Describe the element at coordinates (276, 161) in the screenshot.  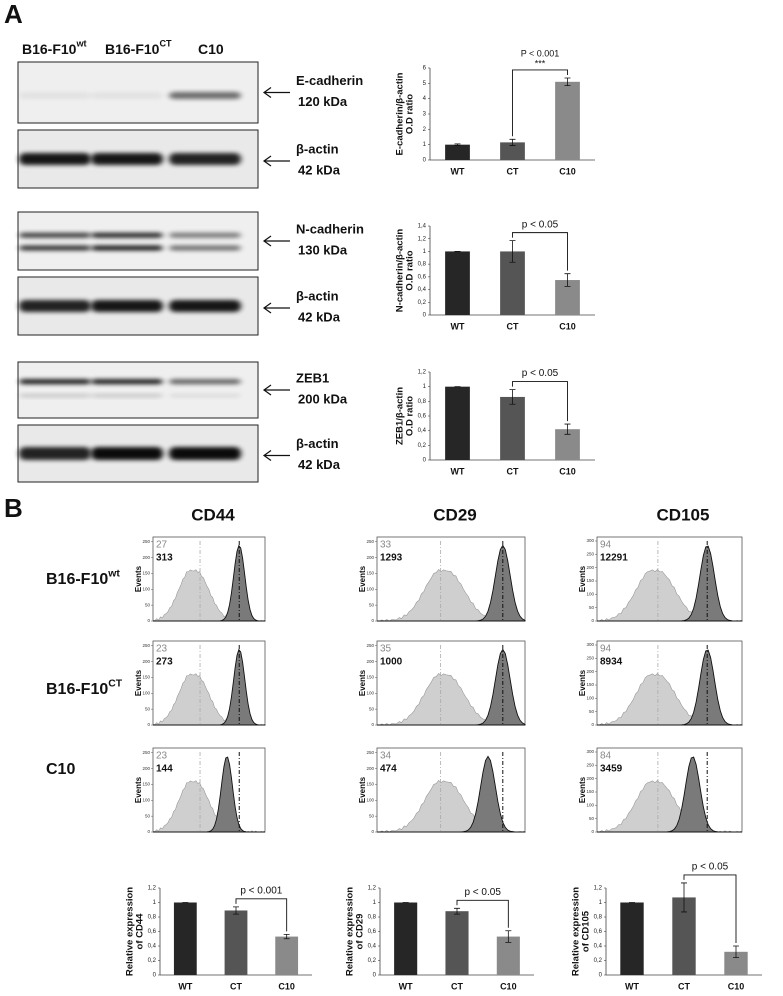
I see `arrow` at that location.